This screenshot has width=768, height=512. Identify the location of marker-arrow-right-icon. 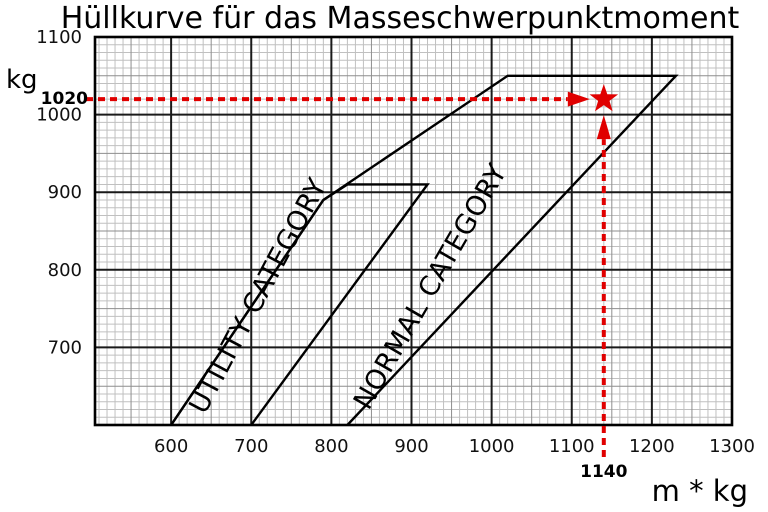
(578, 99).